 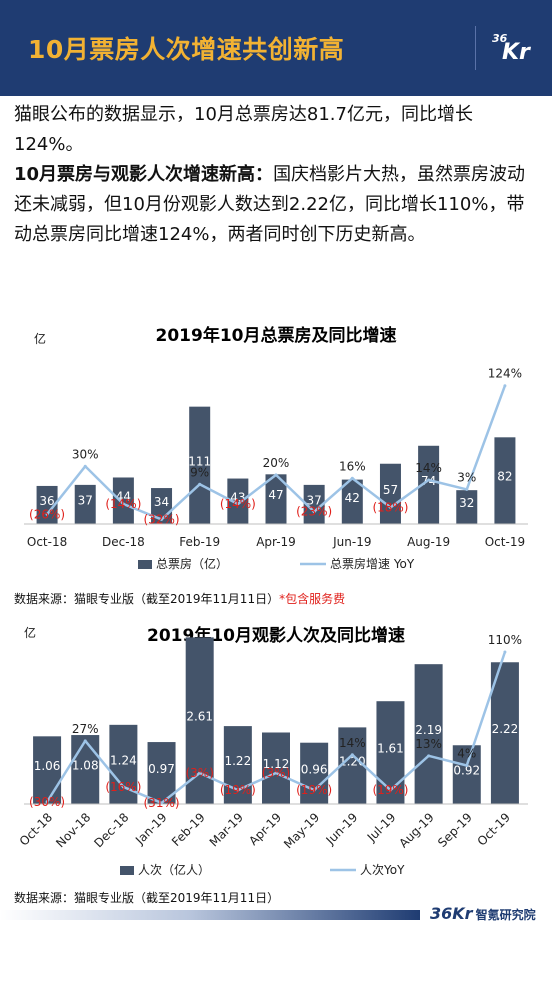 I want to click on box-office-source: 数据来源：猫眼专业版（截至2019年11月11日）*包含服务费, so click(x=179, y=598).